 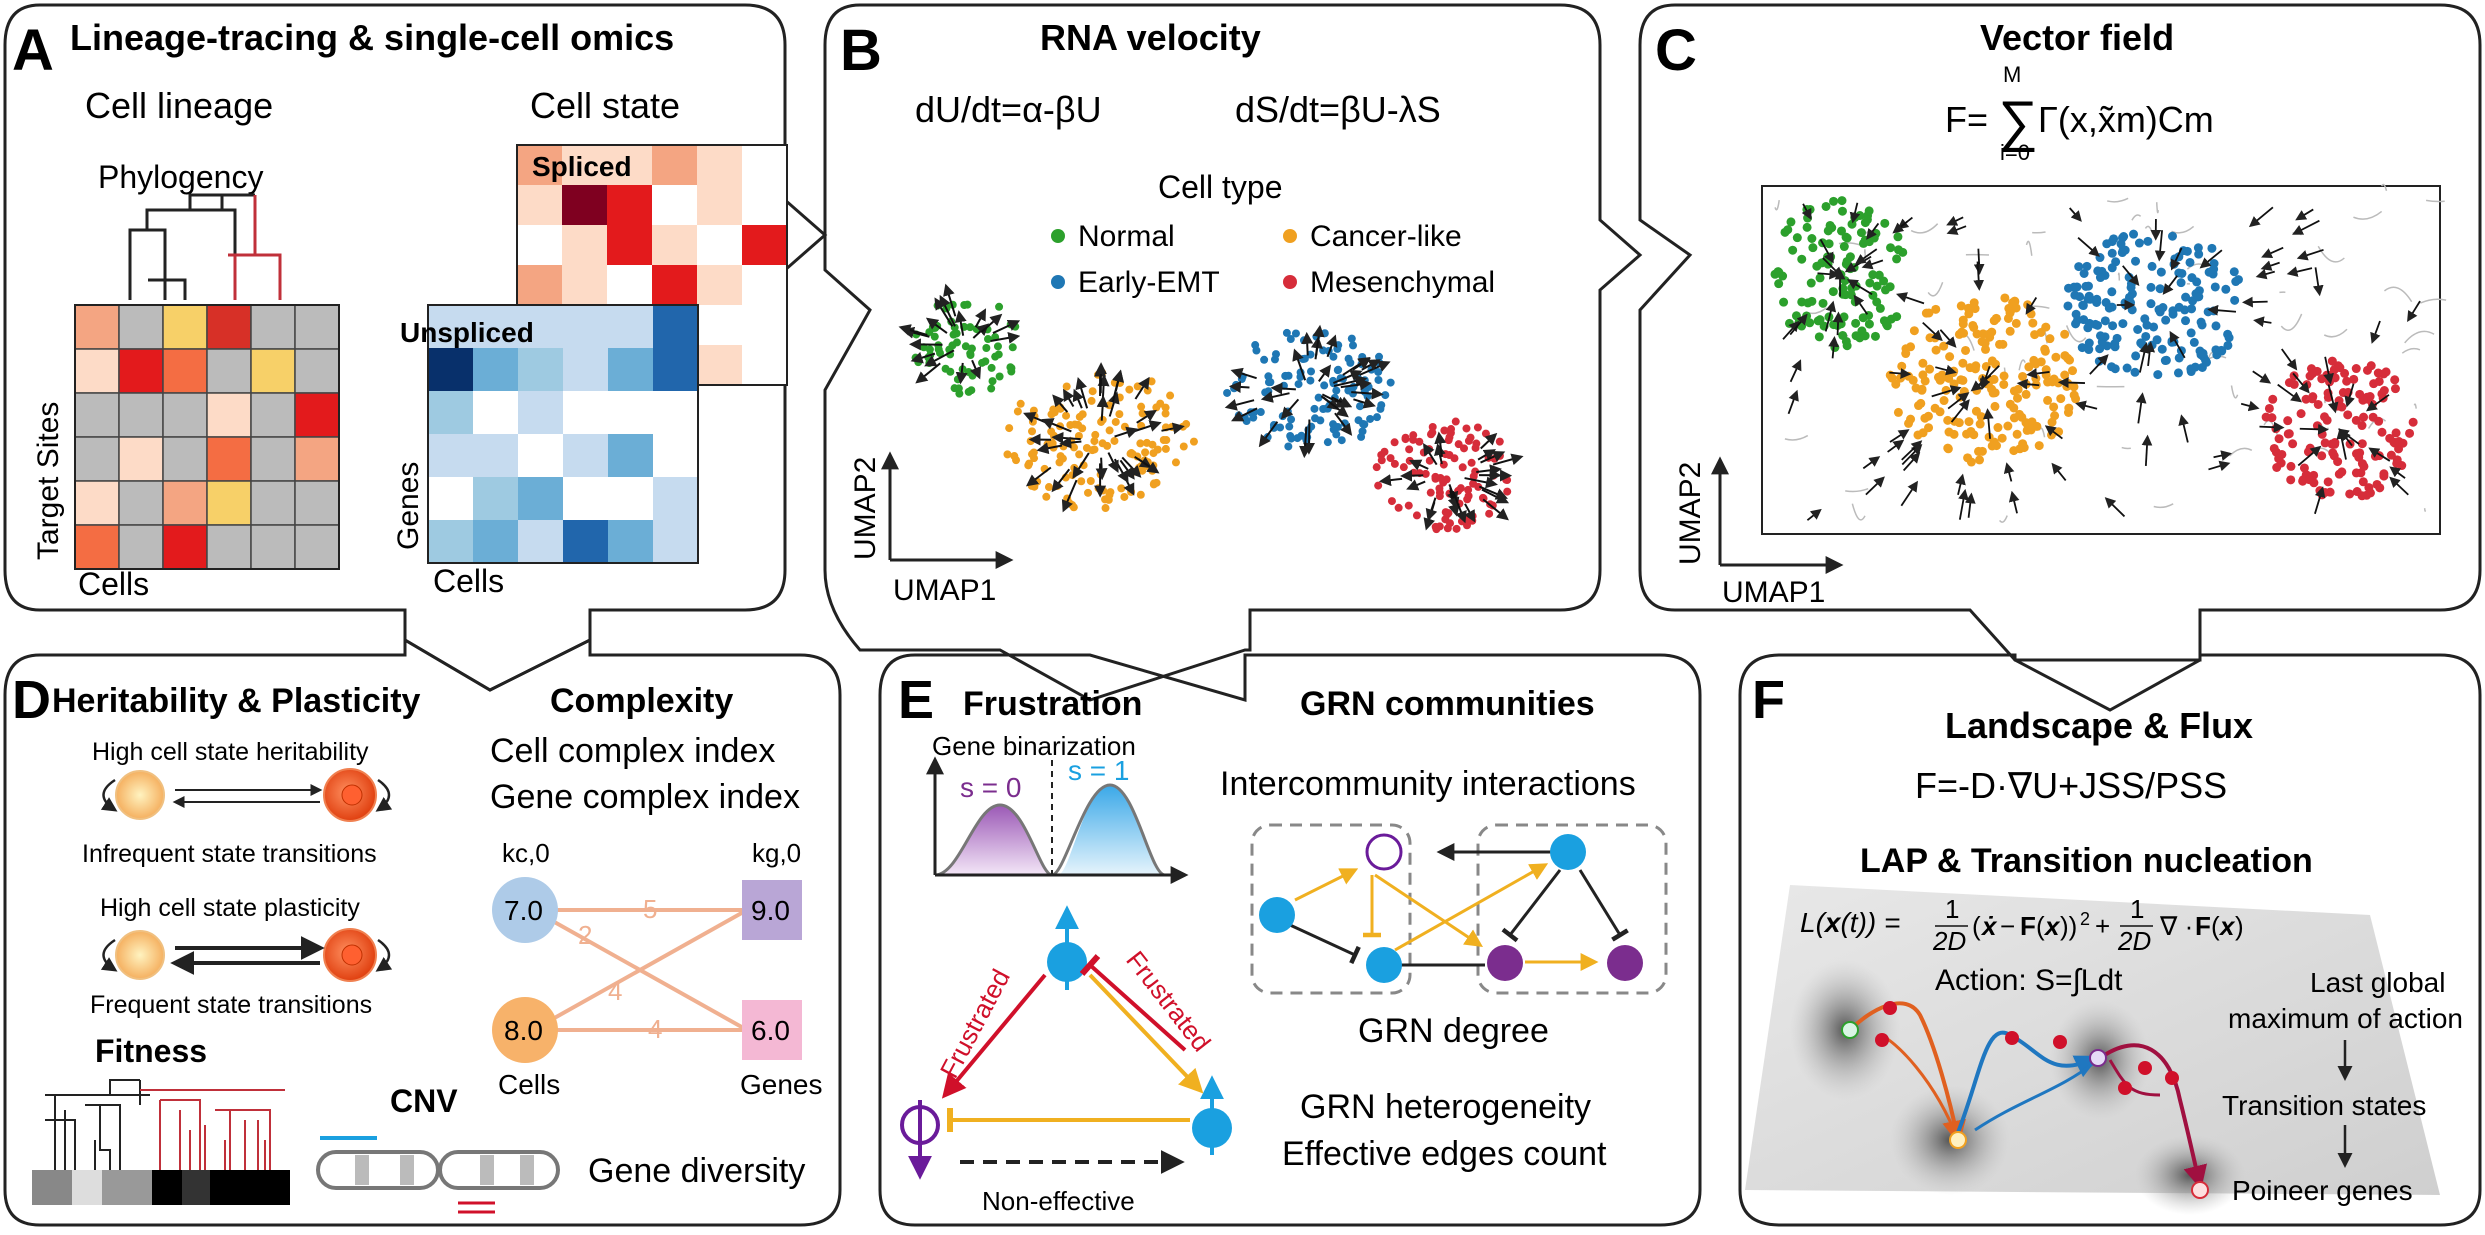 I want to click on svg-text: x, so click(x=2227, y=926).